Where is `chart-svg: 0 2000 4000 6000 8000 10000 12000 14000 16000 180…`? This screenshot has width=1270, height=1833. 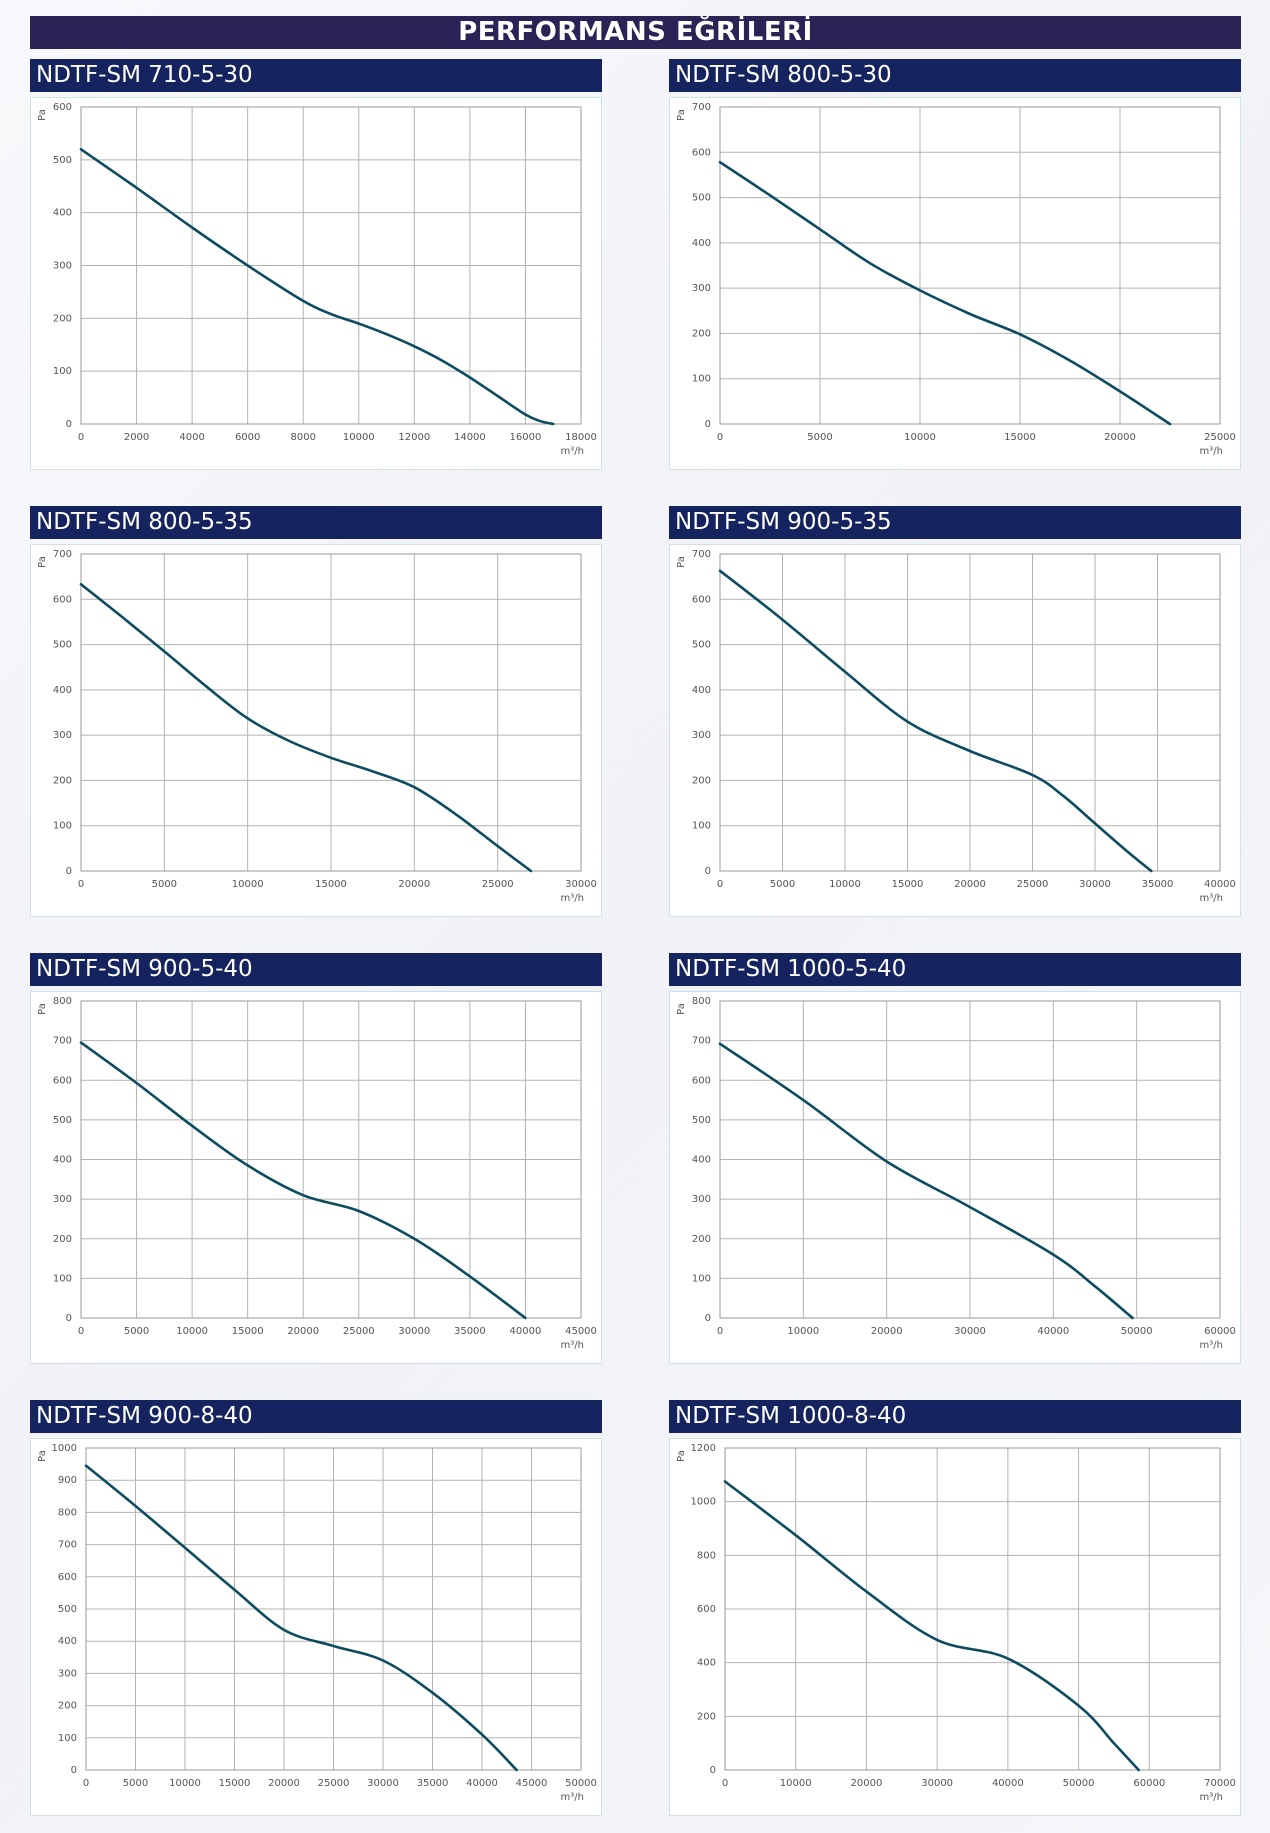
chart-svg: 0 2000 4000 6000 8000 10000 12000 14000 16000 180… is located at coordinates (317, 279).